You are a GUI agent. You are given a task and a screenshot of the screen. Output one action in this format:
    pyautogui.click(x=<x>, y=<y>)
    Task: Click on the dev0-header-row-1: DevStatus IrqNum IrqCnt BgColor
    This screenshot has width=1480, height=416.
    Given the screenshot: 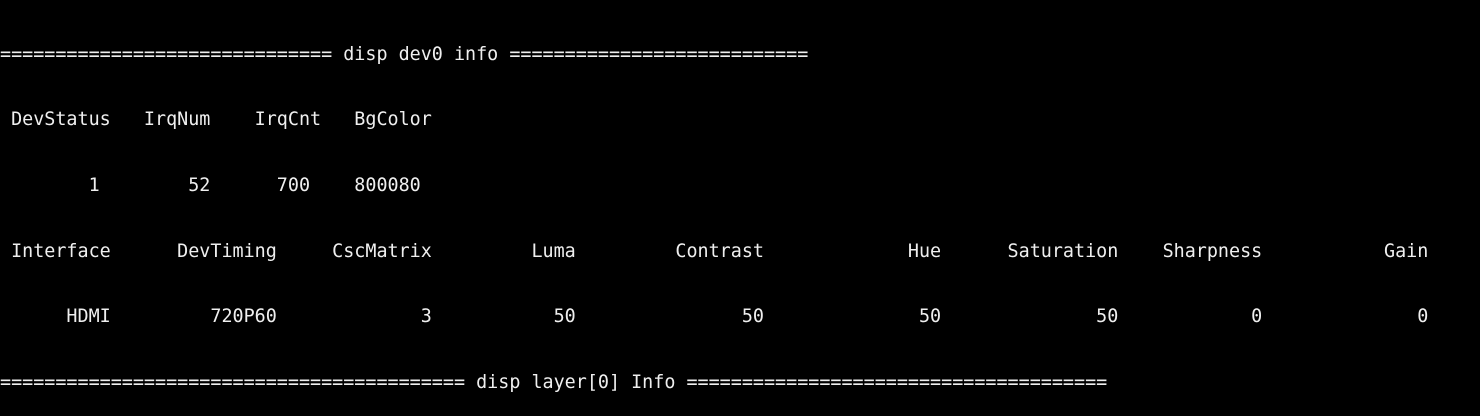 What is the action you would take?
    pyautogui.click(x=216, y=120)
    